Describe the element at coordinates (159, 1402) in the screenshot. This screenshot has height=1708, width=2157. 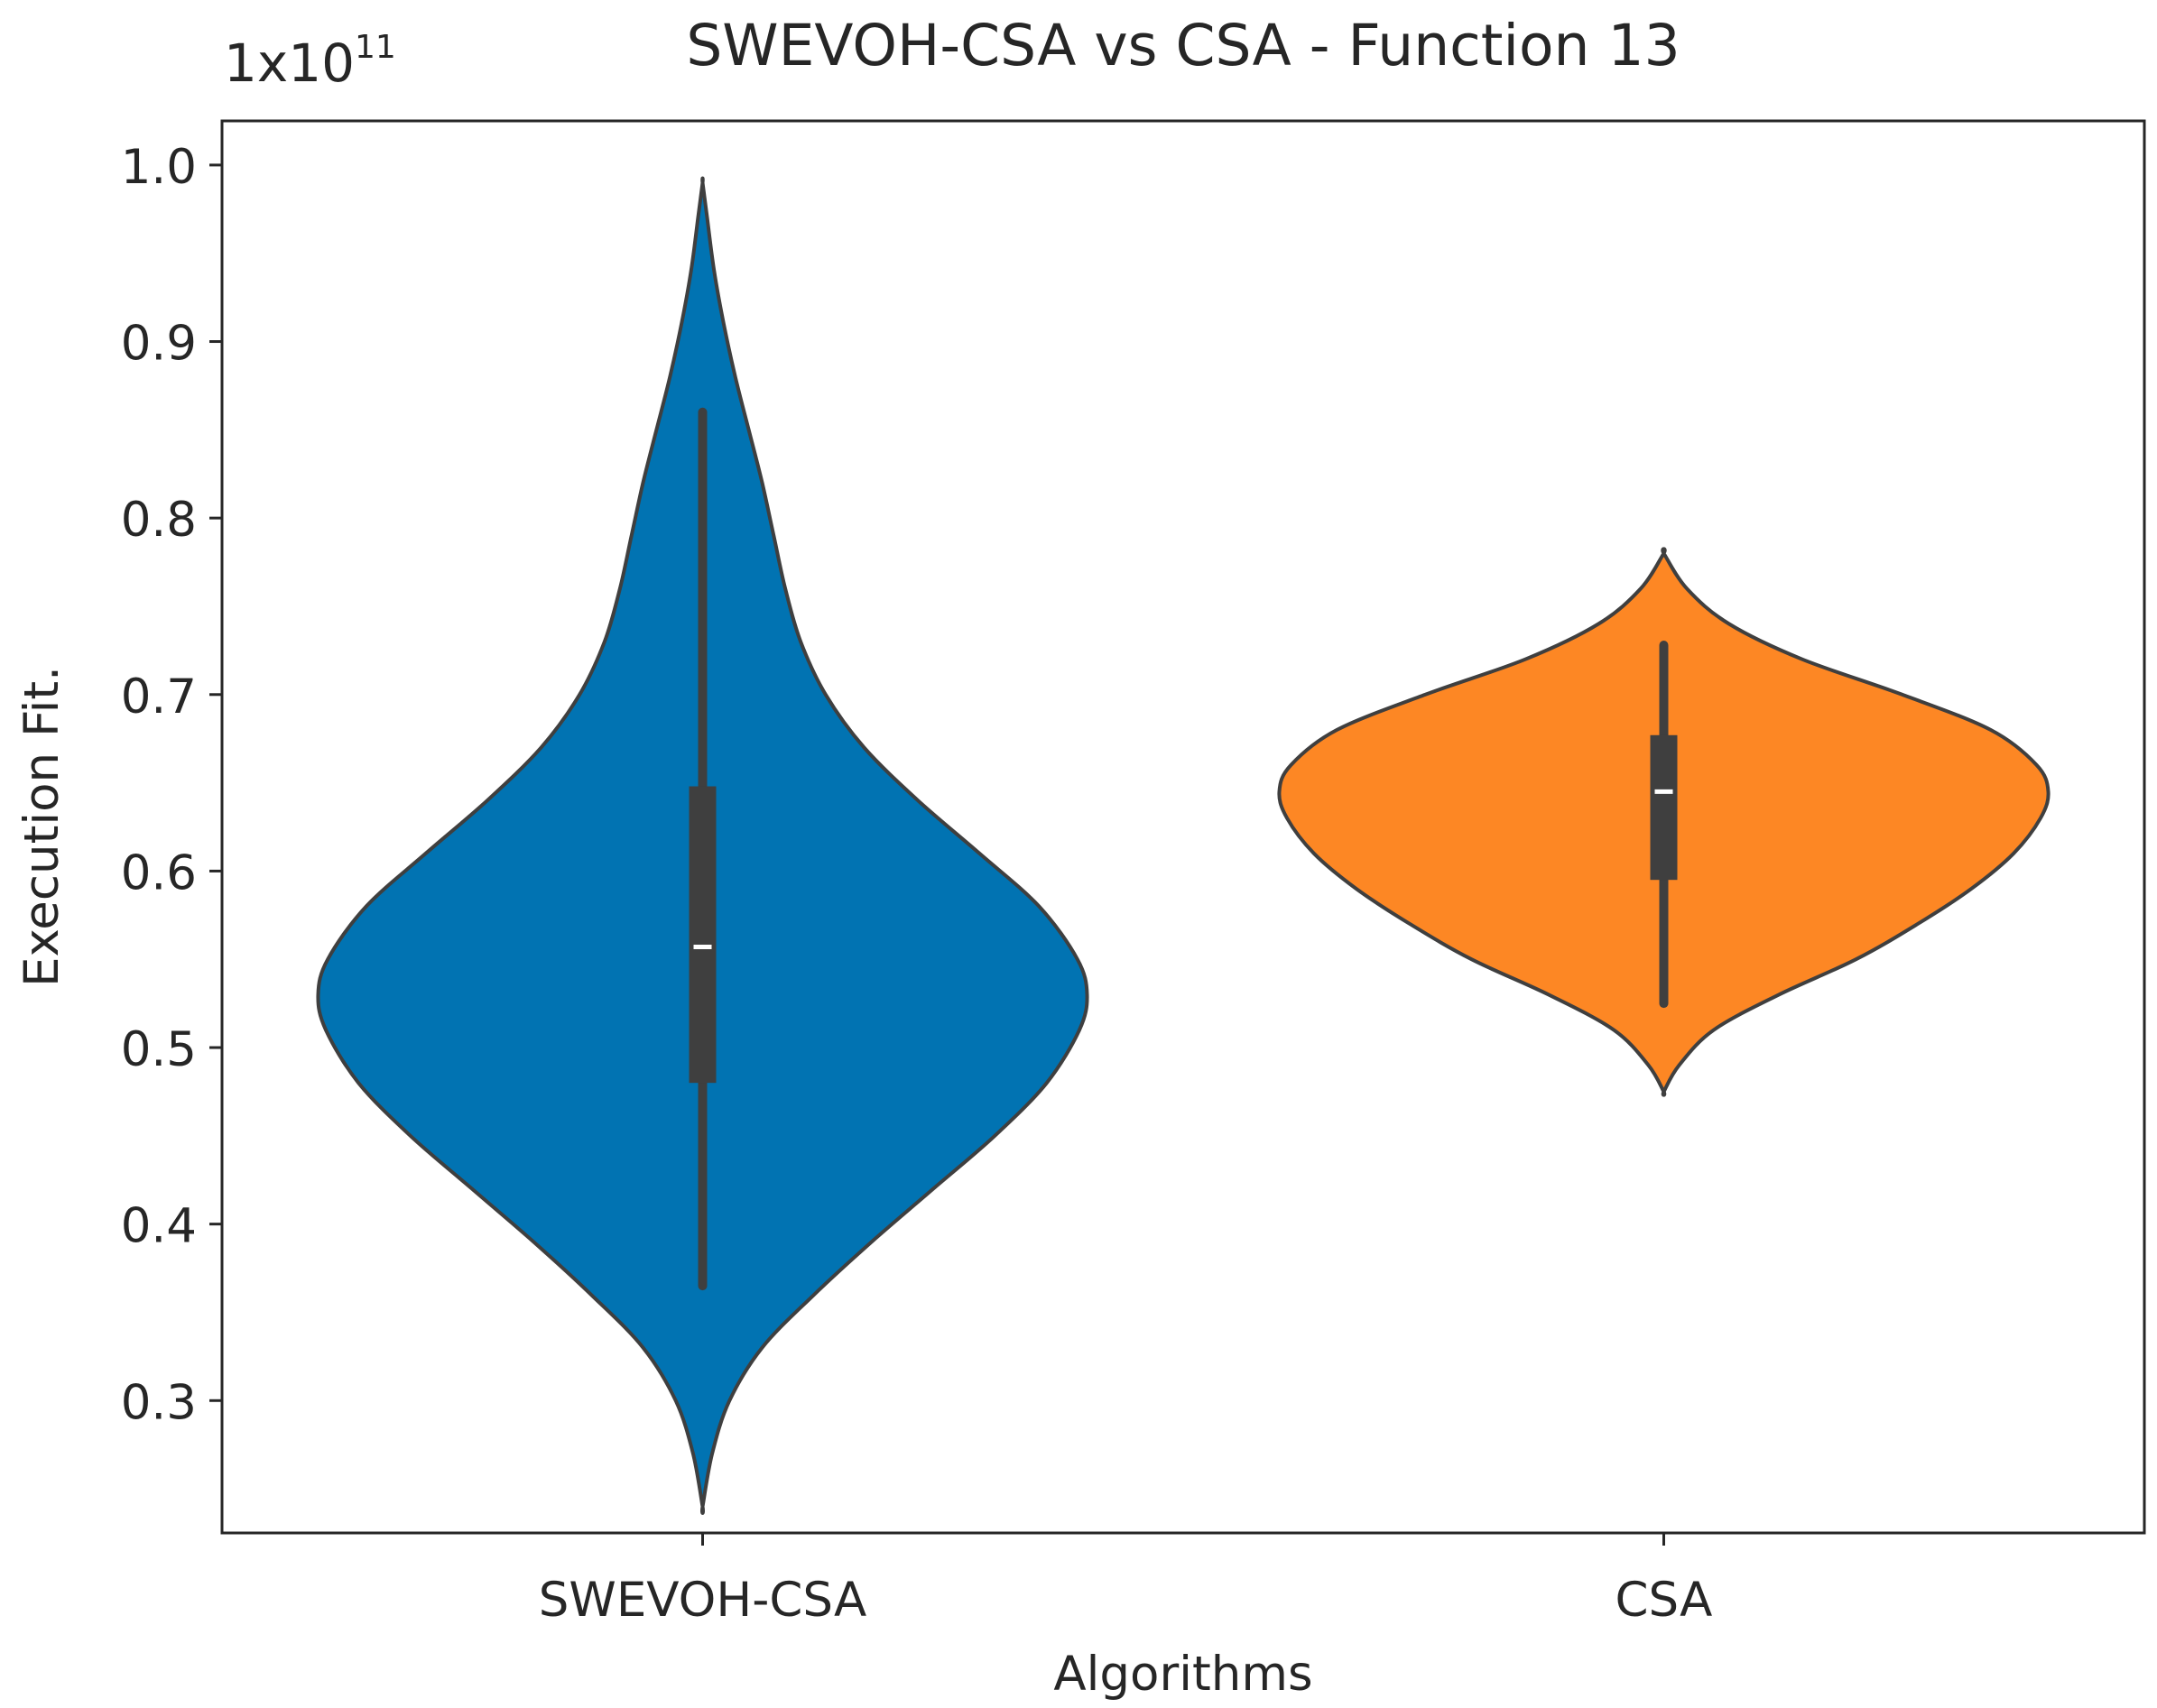
I see `y-tick-label: 0.3` at that location.